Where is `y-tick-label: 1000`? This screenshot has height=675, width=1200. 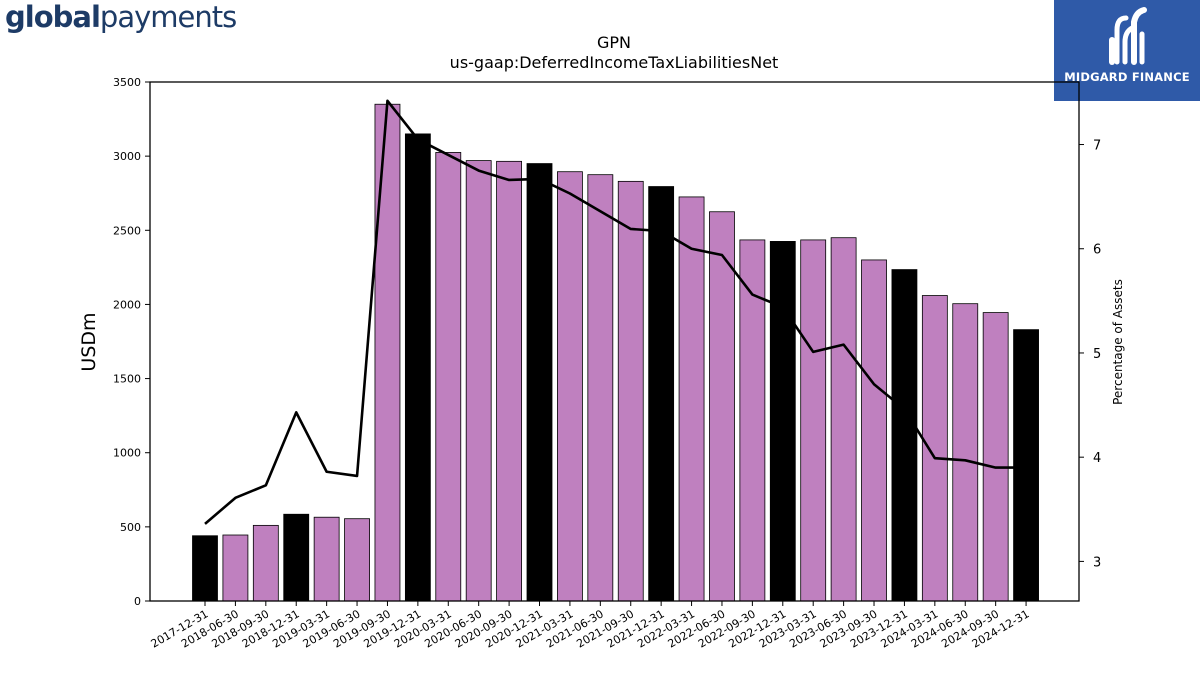
y-tick-label: 1000 is located at coordinates (127, 453).